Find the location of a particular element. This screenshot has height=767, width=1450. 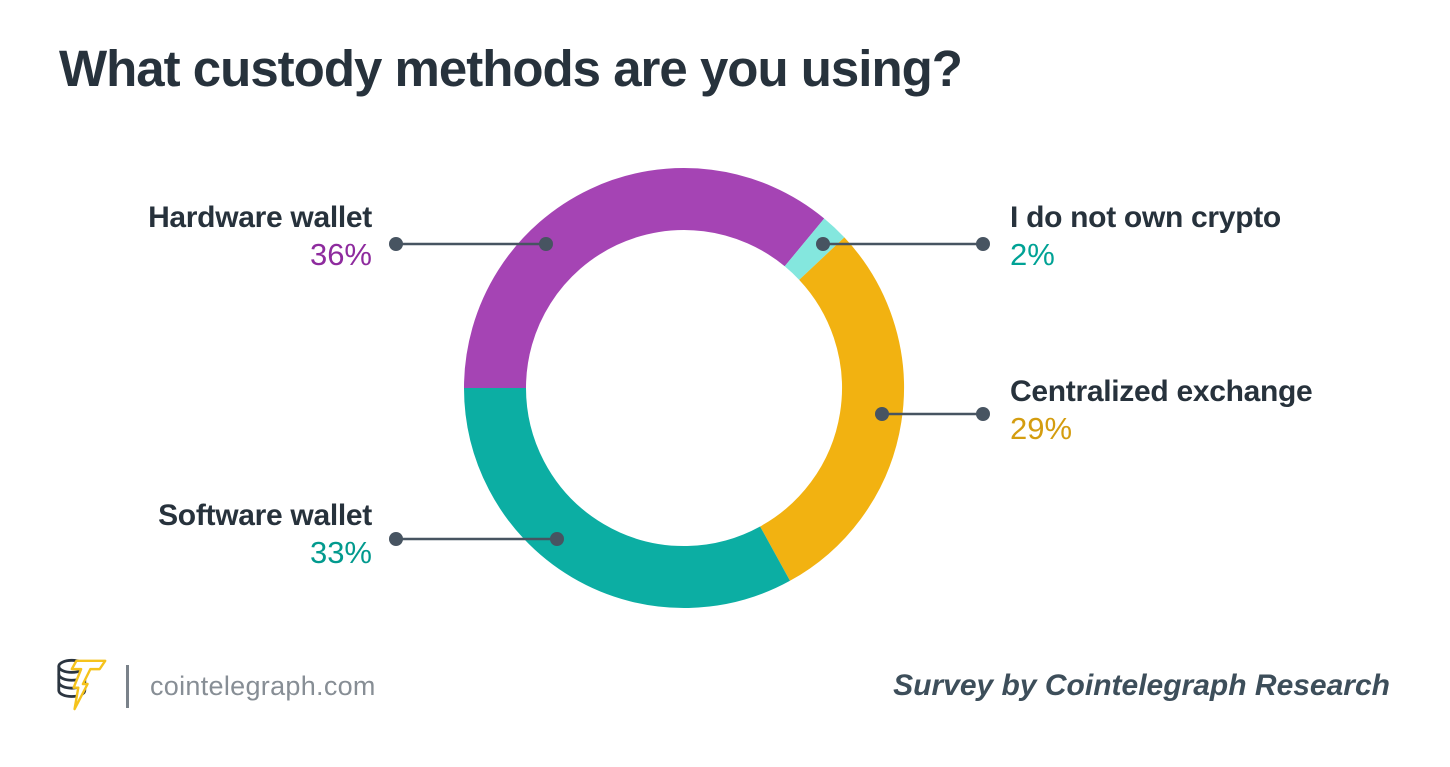

segment-label: Centralized exchange is located at coordinates (1161, 391).